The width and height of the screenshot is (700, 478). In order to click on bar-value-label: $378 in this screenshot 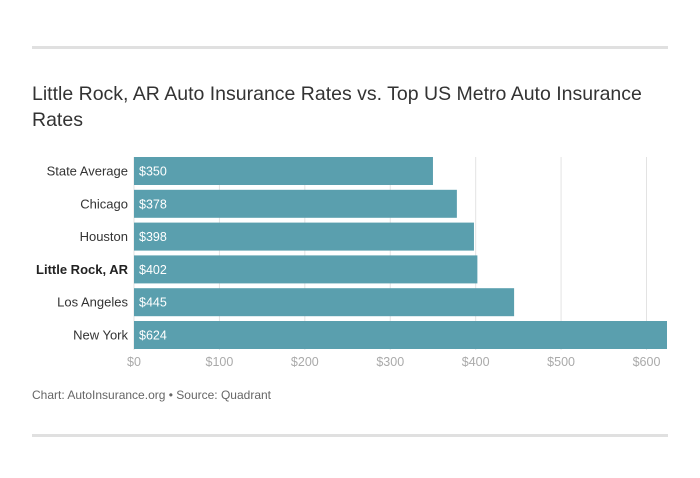, I will do `click(153, 204)`.